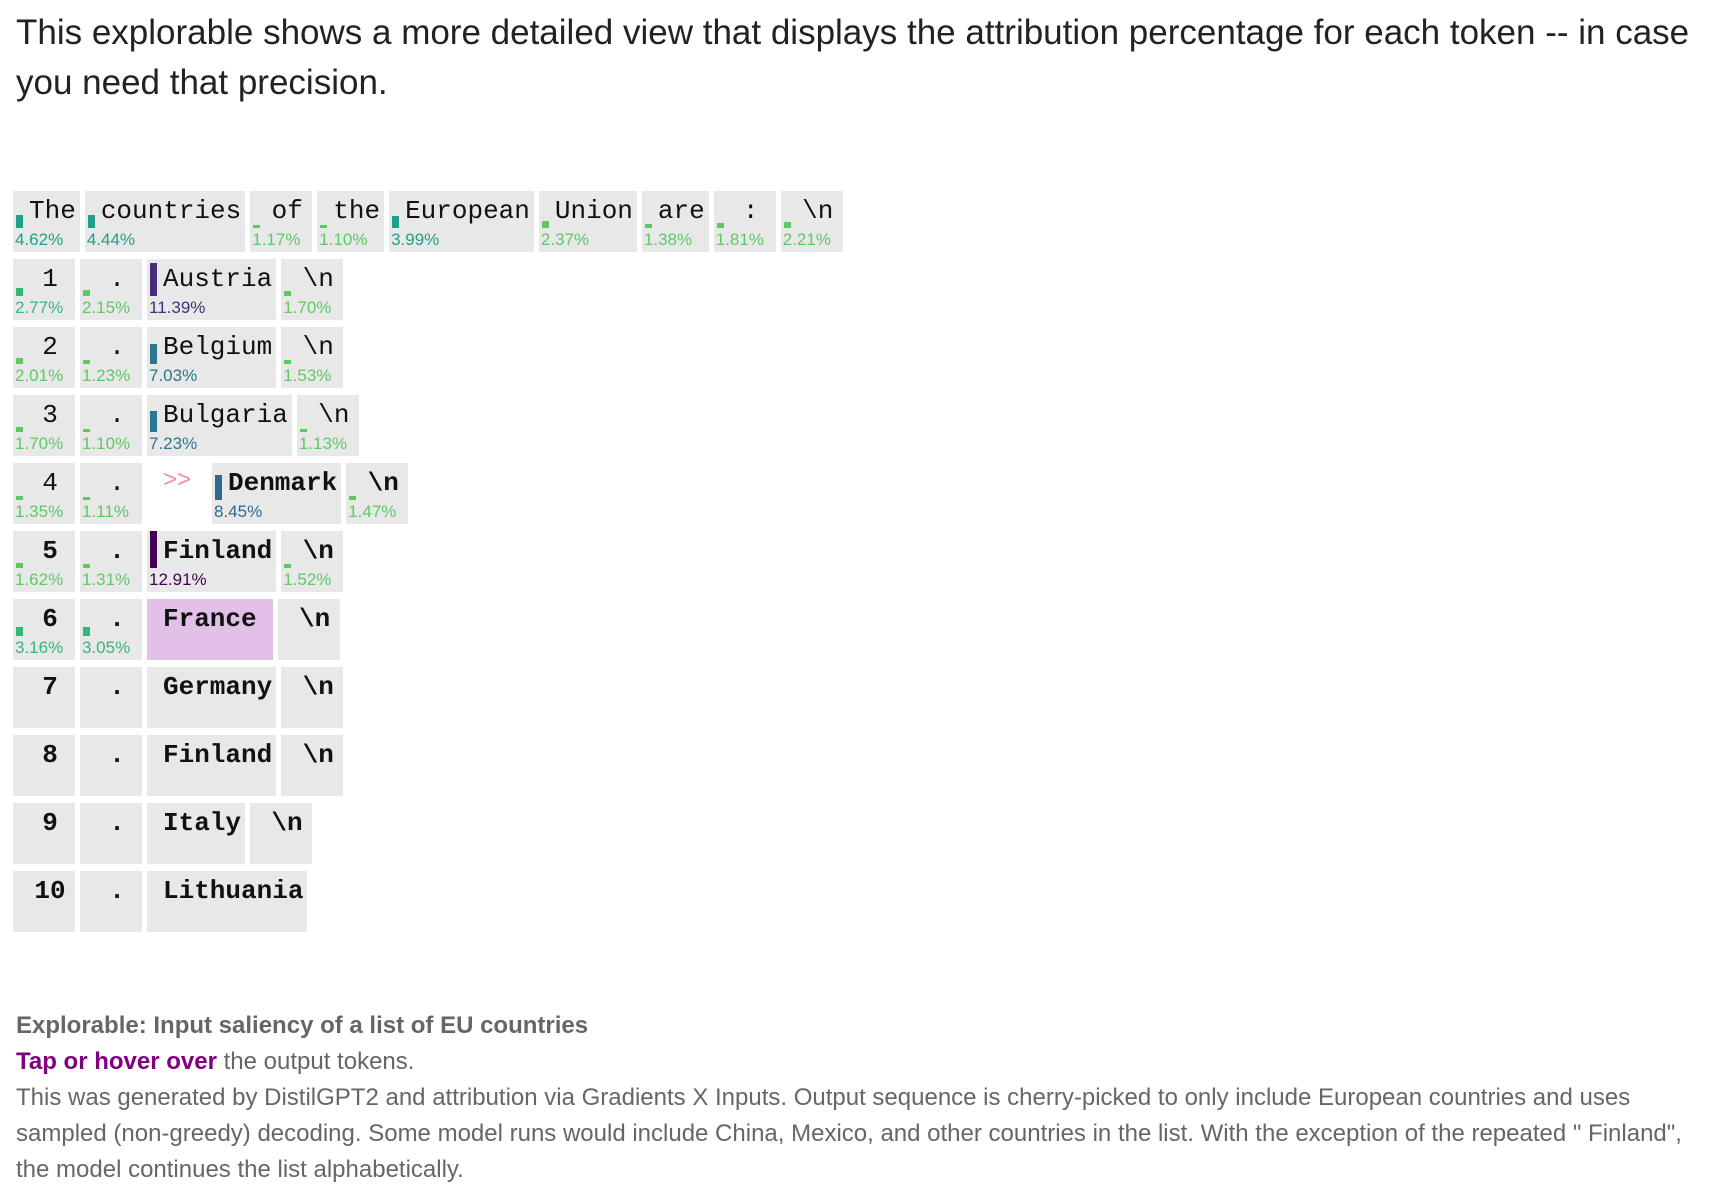 The height and width of the screenshot is (1190, 1722). I want to click on token: 8, so click(44, 765).